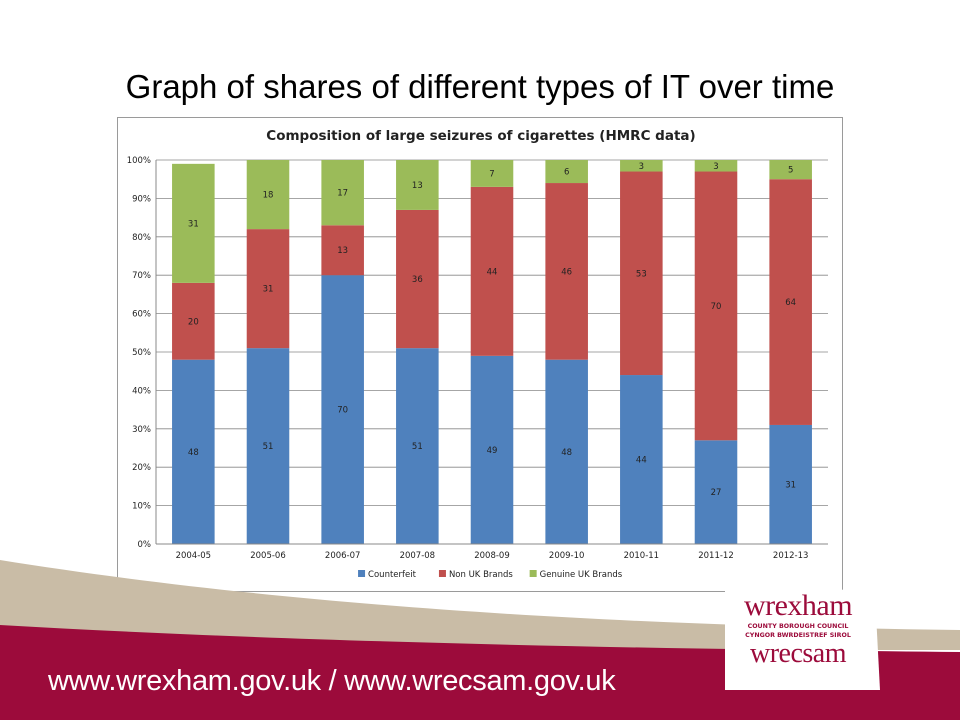 The image size is (960, 720). What do you see at coordinates (642, 556) in the screenshot?
I see `x-tick-label: 2010-11` at bounding box center [642, 556].